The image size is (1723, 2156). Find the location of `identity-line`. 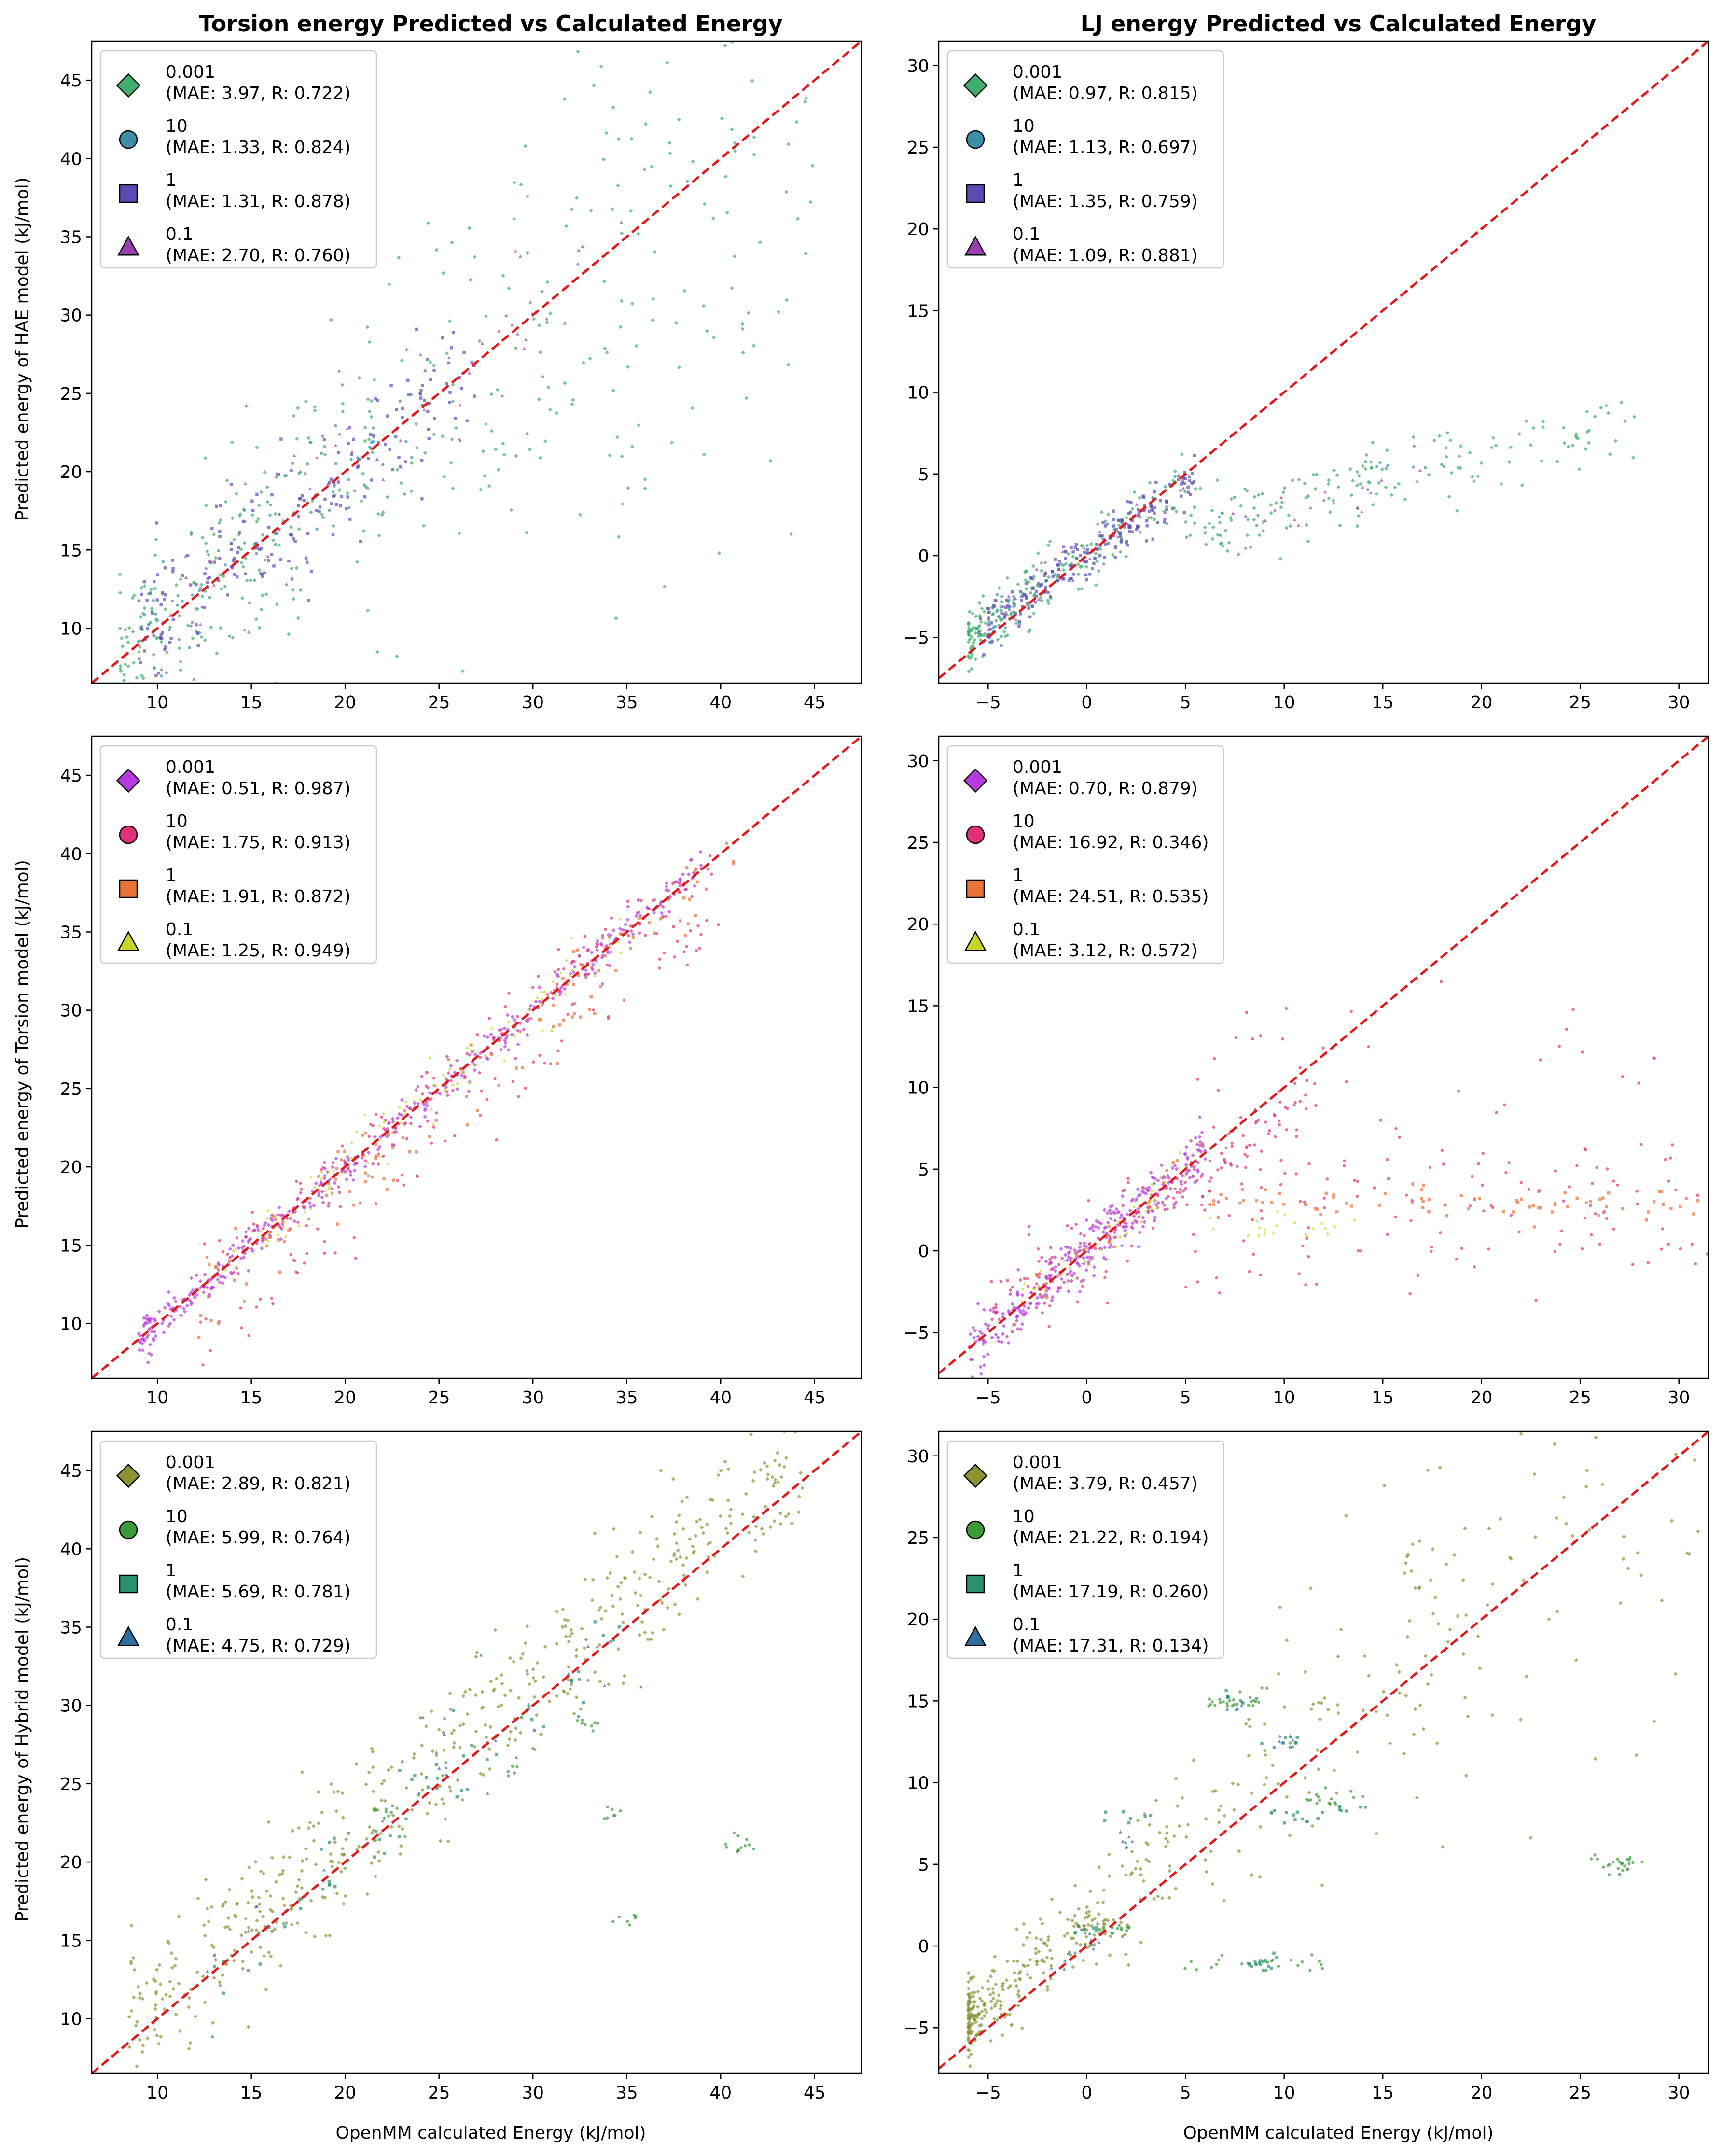

identity-line is located at coordinates (1324, 1055).